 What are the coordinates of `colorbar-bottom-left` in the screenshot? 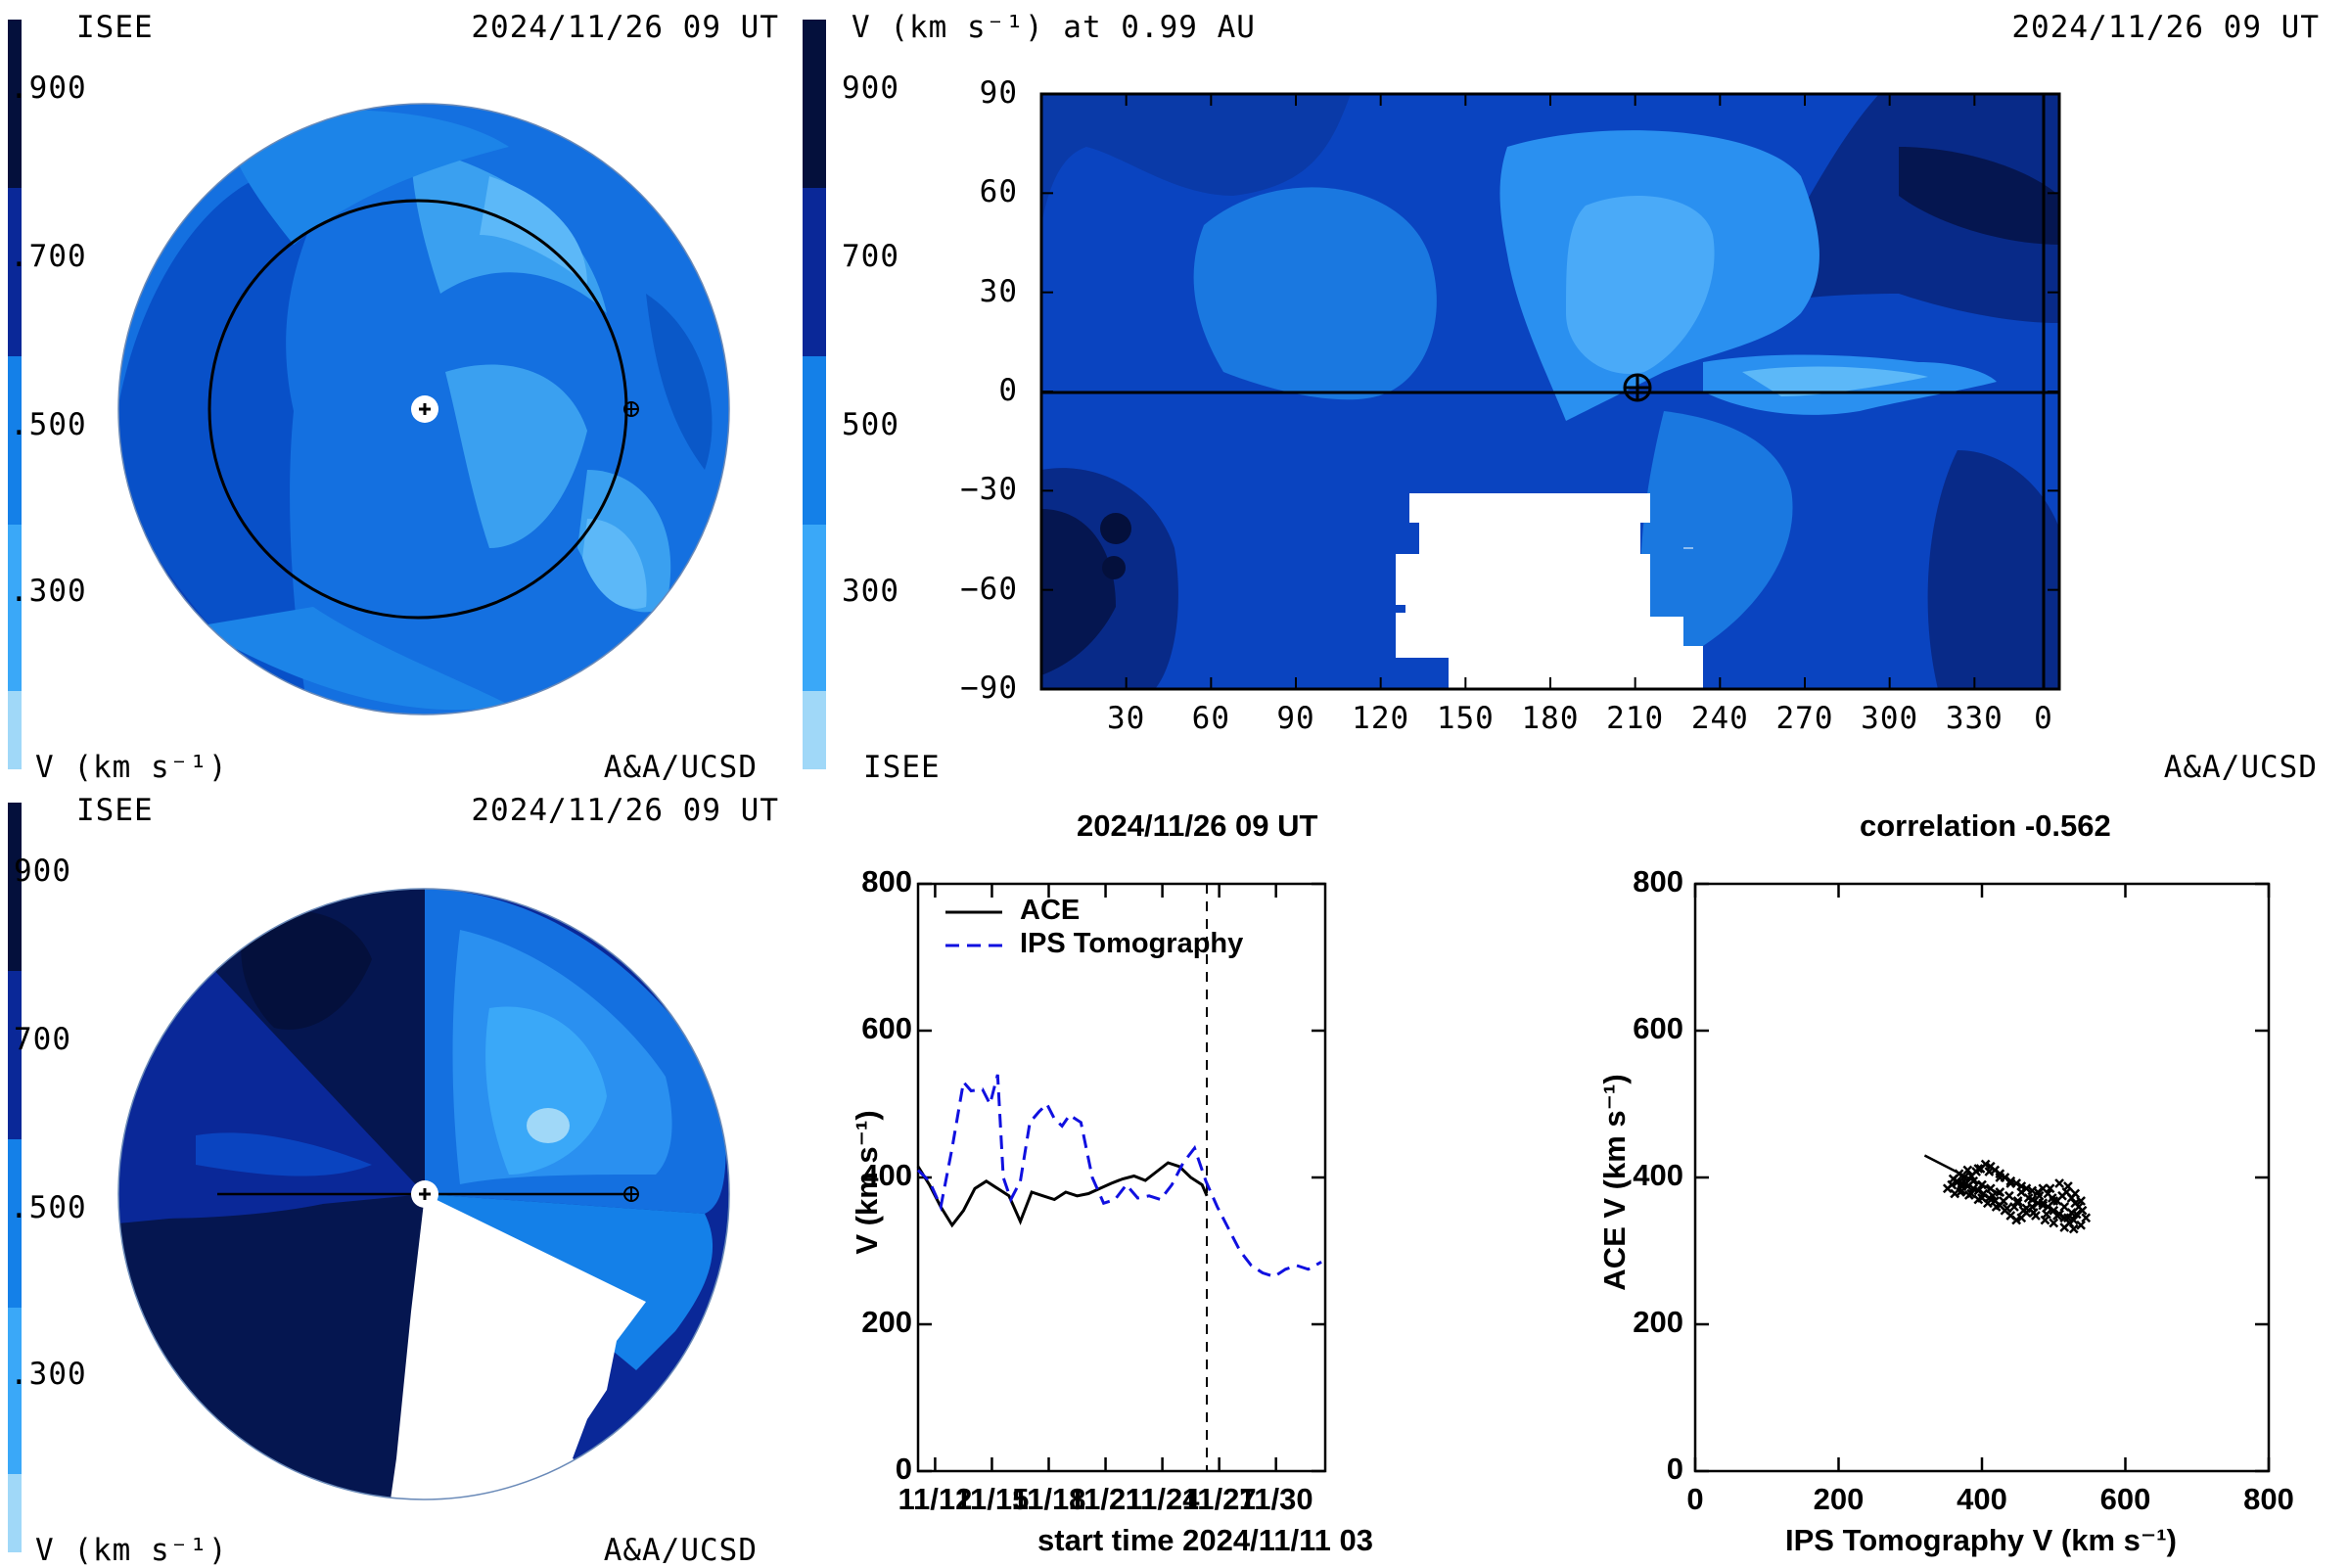 It's located at (15, 1177).